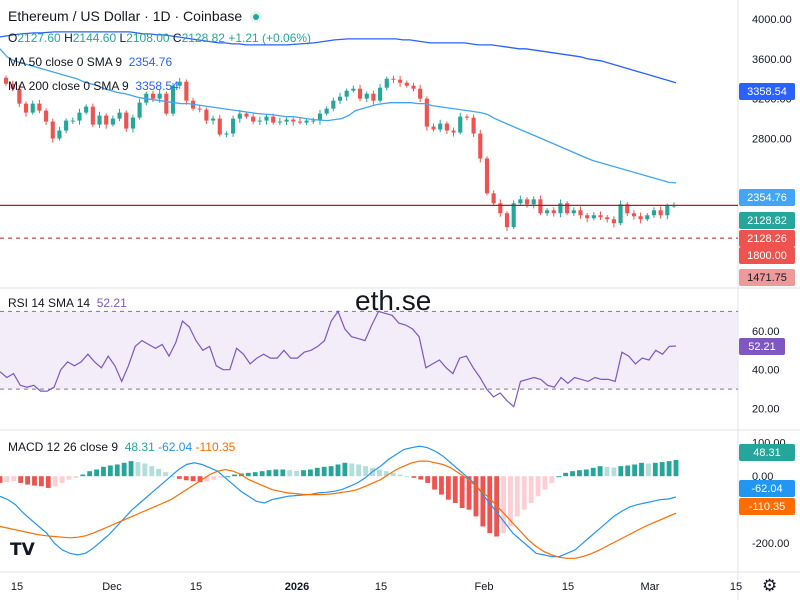  What do you see at coordinates (67, 303) in the screenshot?
I see `rsi-legend: RSI 14 SMA 14 52.21` at bounding box center [67, 303].